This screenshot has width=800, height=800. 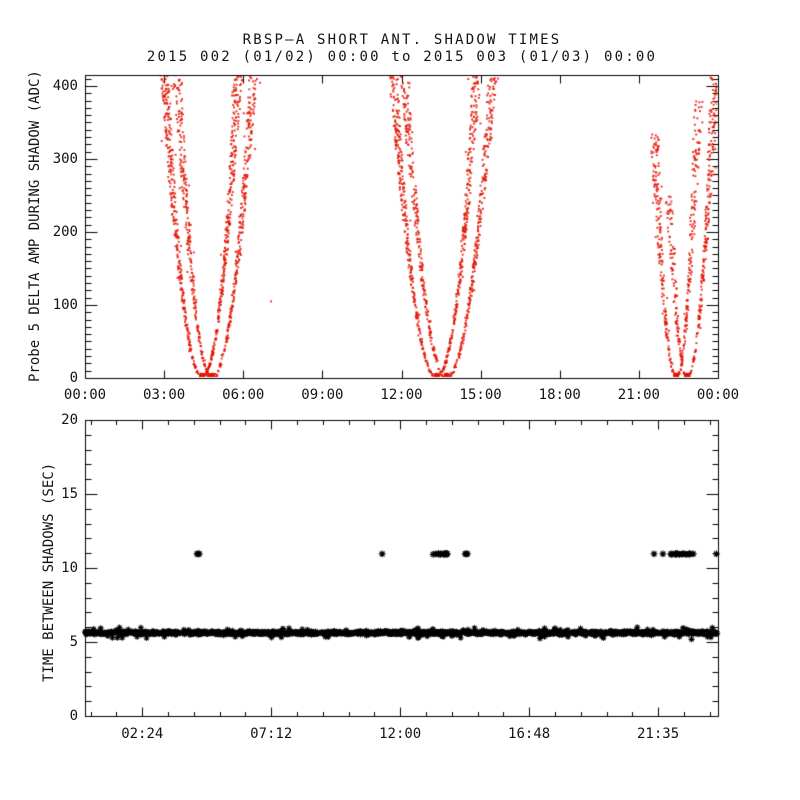 What do you see at coordinates (322, 395) in the screenshot?
I see `top-x-tick-label: 09:00` at bounding box center [322, 395].